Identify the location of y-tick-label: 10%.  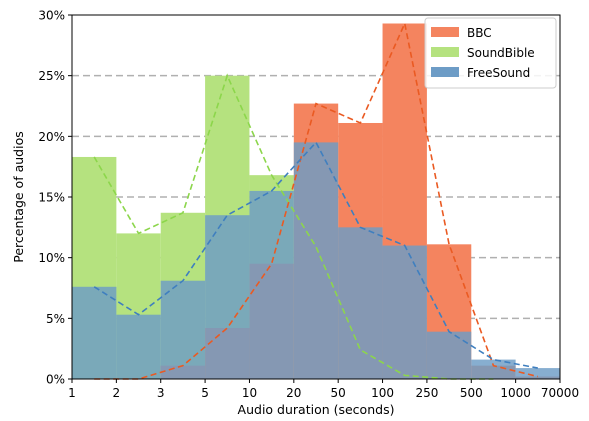
(51, 258).